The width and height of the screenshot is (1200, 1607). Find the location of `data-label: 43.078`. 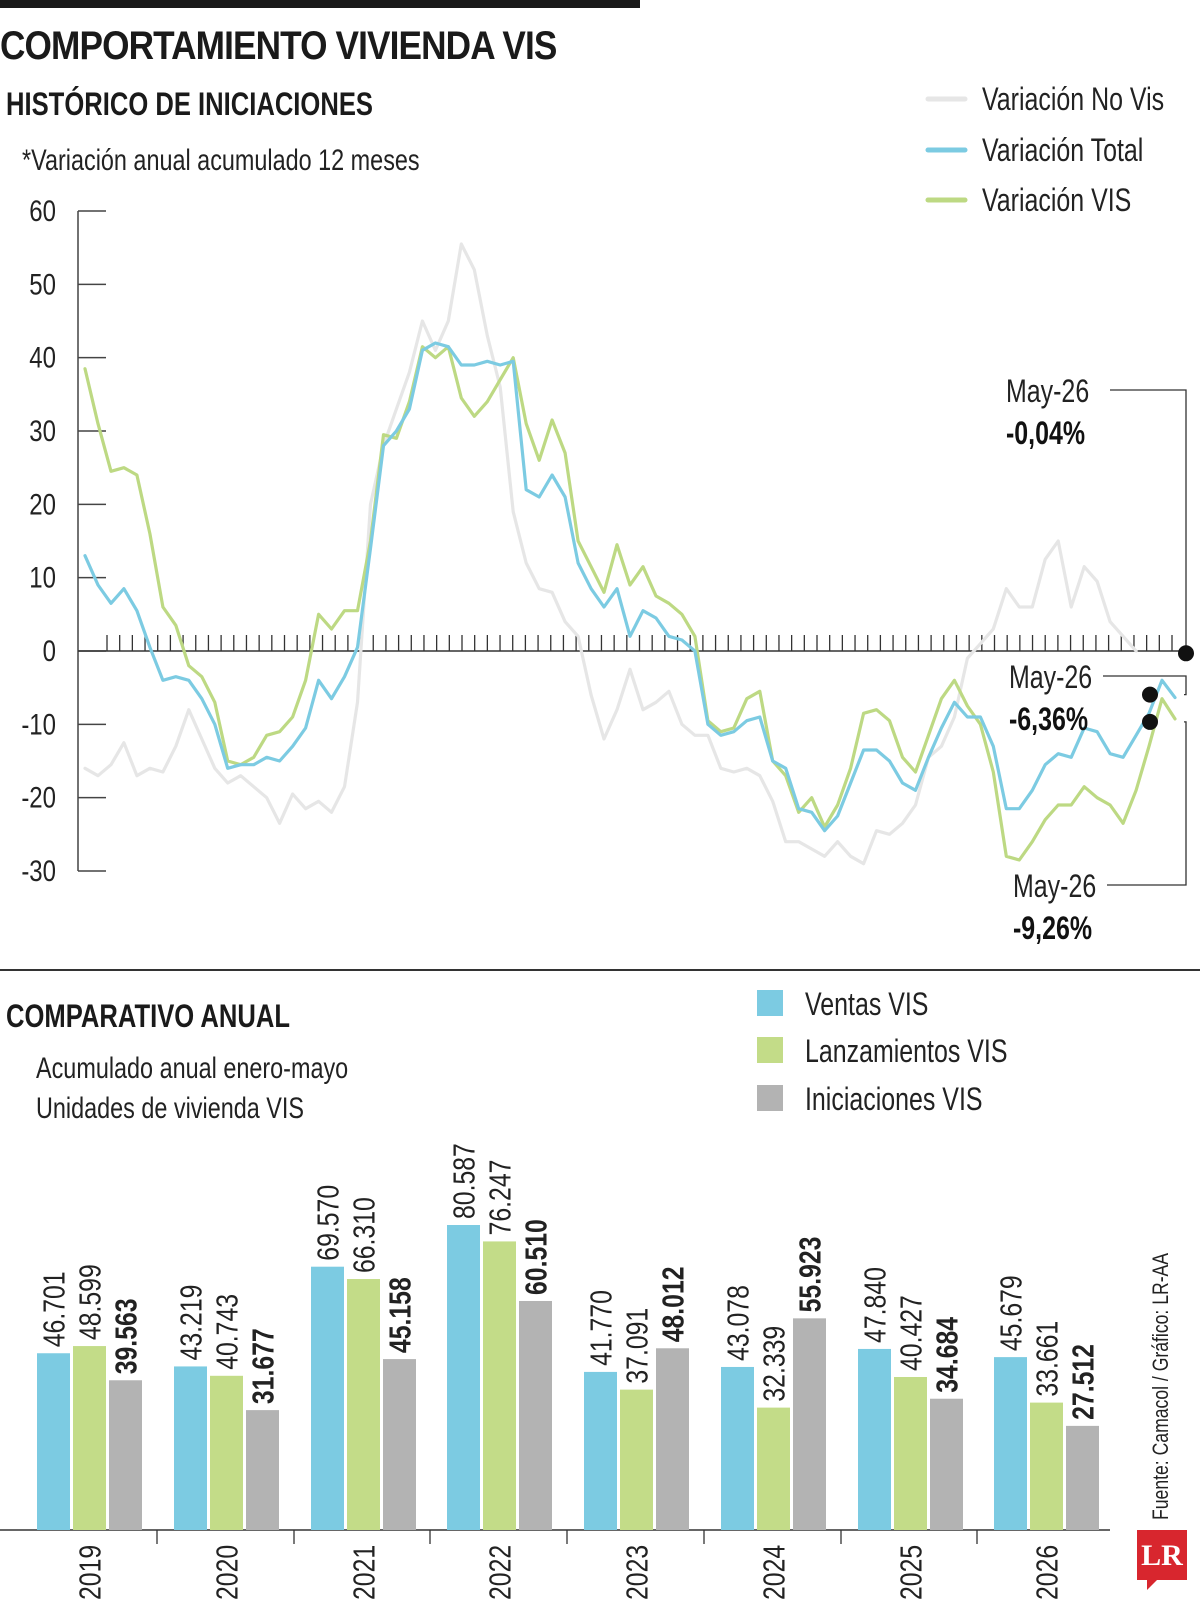

data-label: 43.078 is located at coordinates (738, 1323).